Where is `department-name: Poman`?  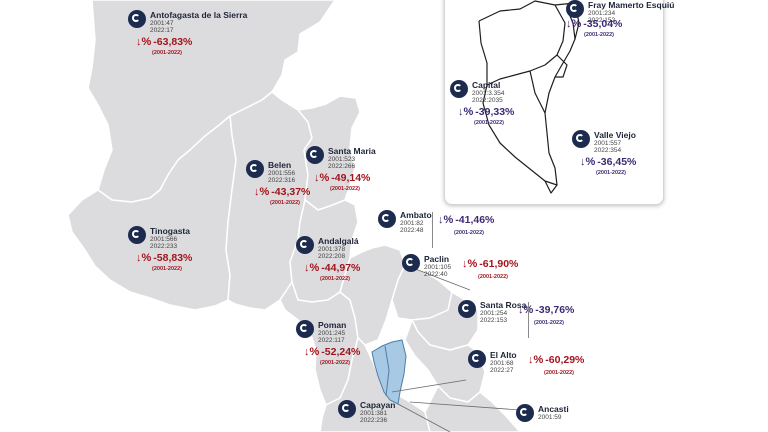 department-name: Poman is located at coordinates (332, 325).